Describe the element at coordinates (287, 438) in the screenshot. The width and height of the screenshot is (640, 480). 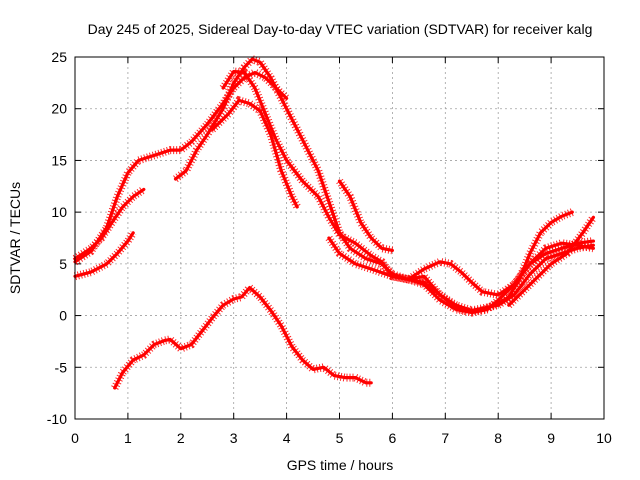
I see `x-tick-label: 4` at that location.